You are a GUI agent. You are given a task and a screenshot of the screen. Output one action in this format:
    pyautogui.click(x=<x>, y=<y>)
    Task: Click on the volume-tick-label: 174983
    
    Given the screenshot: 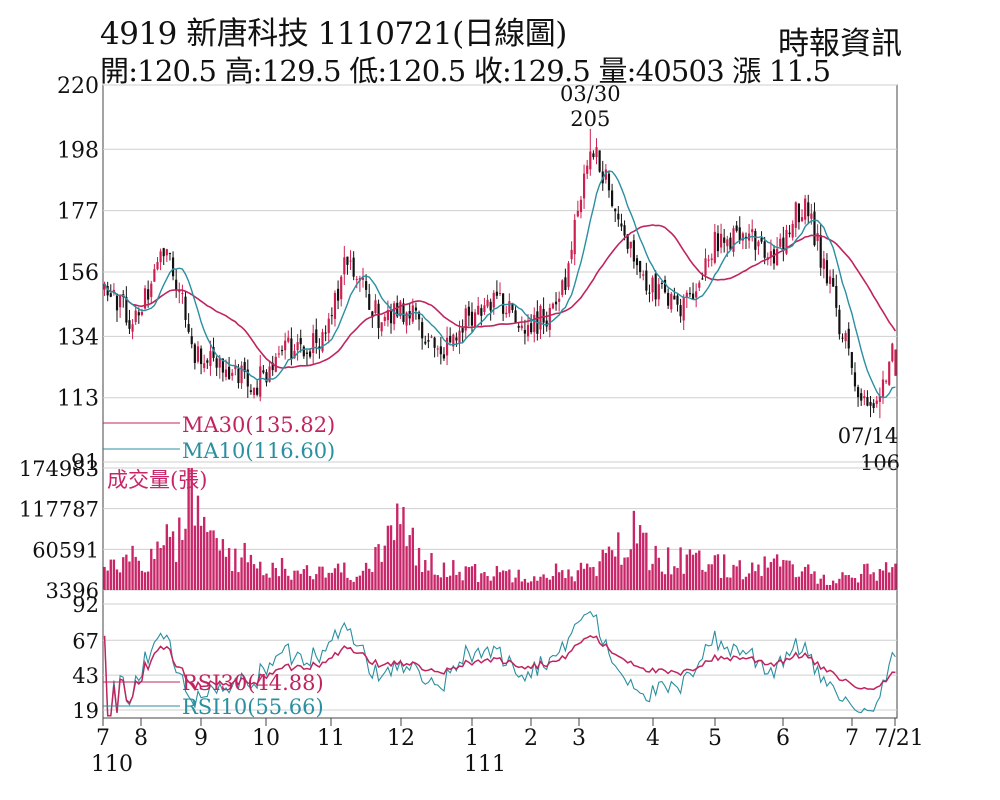 What is the action you would take?
    pyautogui.click(x=59, y=469)
    